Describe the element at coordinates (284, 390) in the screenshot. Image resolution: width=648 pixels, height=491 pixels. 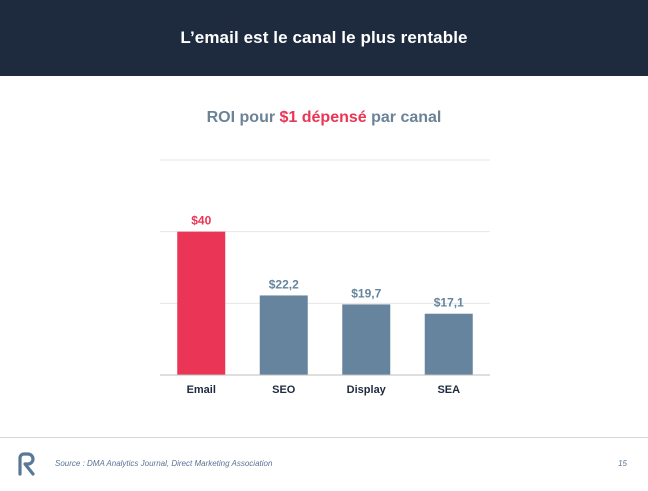
I see `x-tick-label-seo: SEO` at that location.